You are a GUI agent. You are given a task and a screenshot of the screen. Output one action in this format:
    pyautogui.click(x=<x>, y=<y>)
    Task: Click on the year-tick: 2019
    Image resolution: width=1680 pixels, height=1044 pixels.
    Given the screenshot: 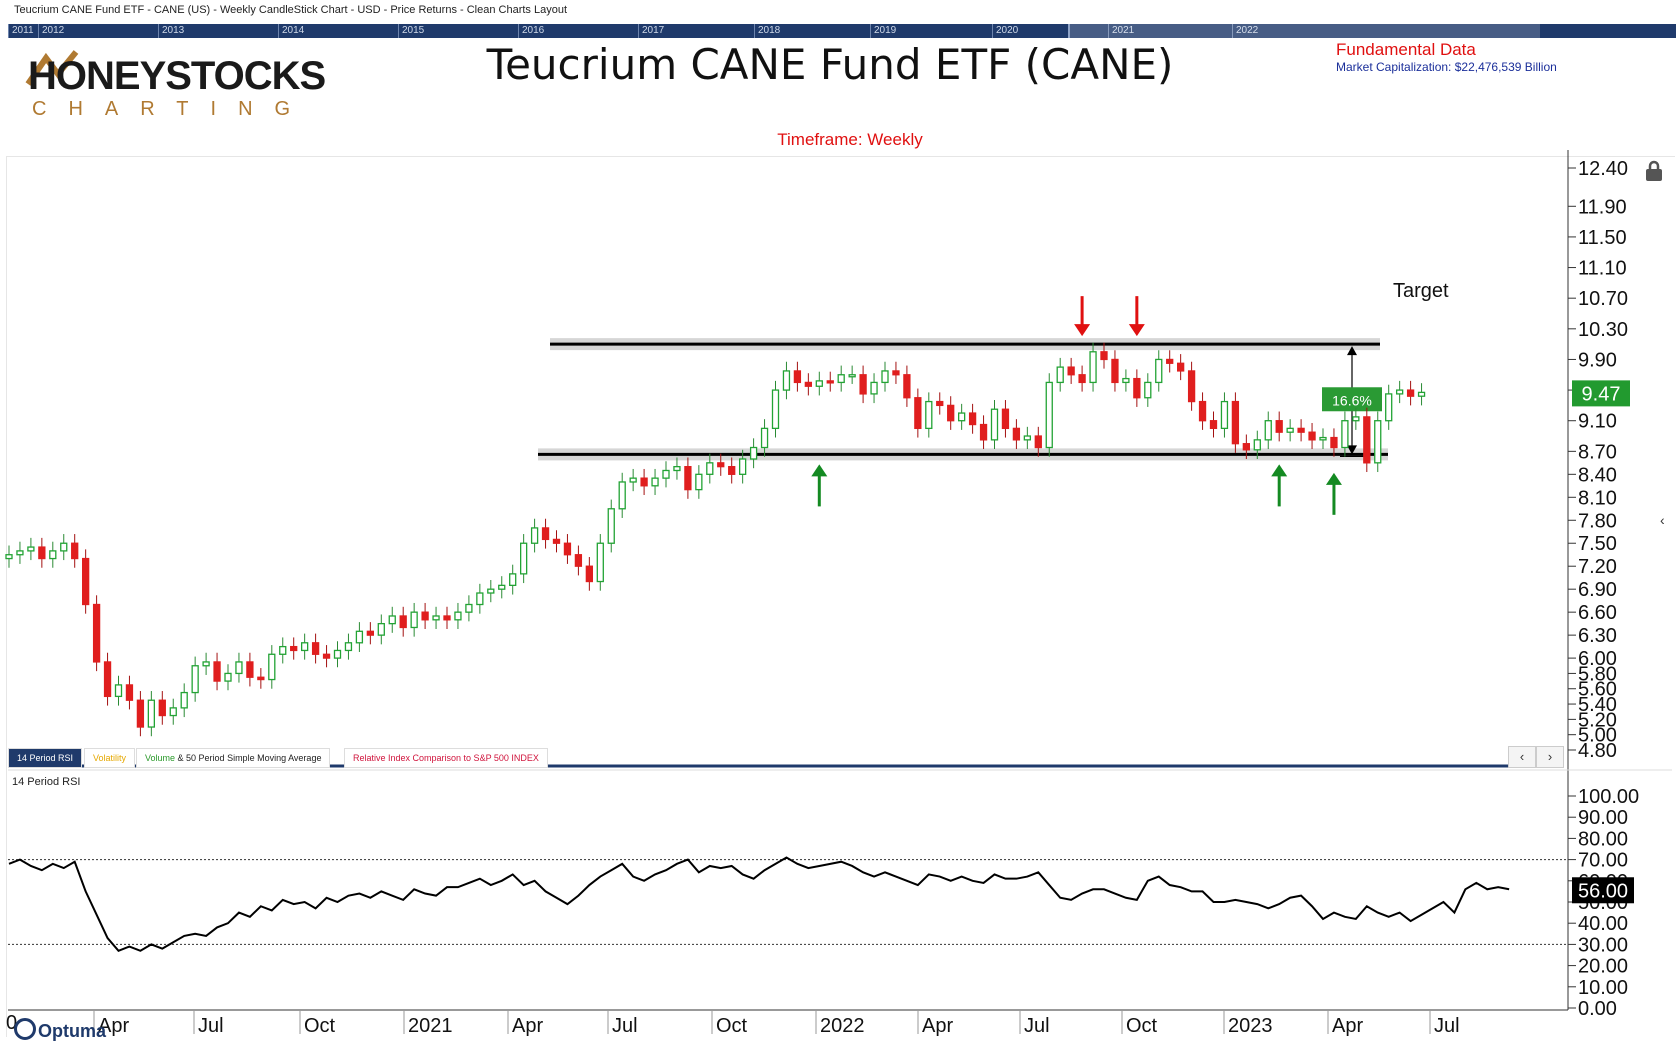 What is the action you would take?
    pyautogui.click(x=883, y=31)
    